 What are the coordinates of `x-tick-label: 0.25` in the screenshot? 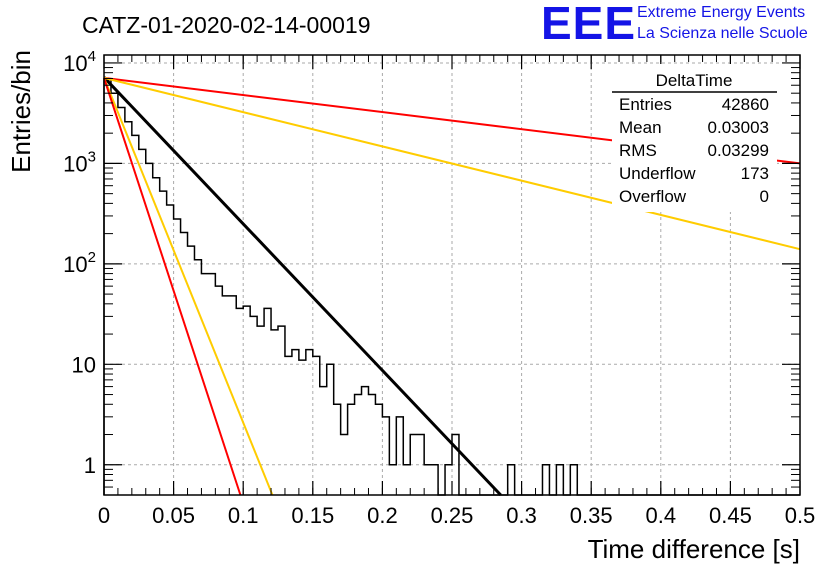 It's located at (452, 515).